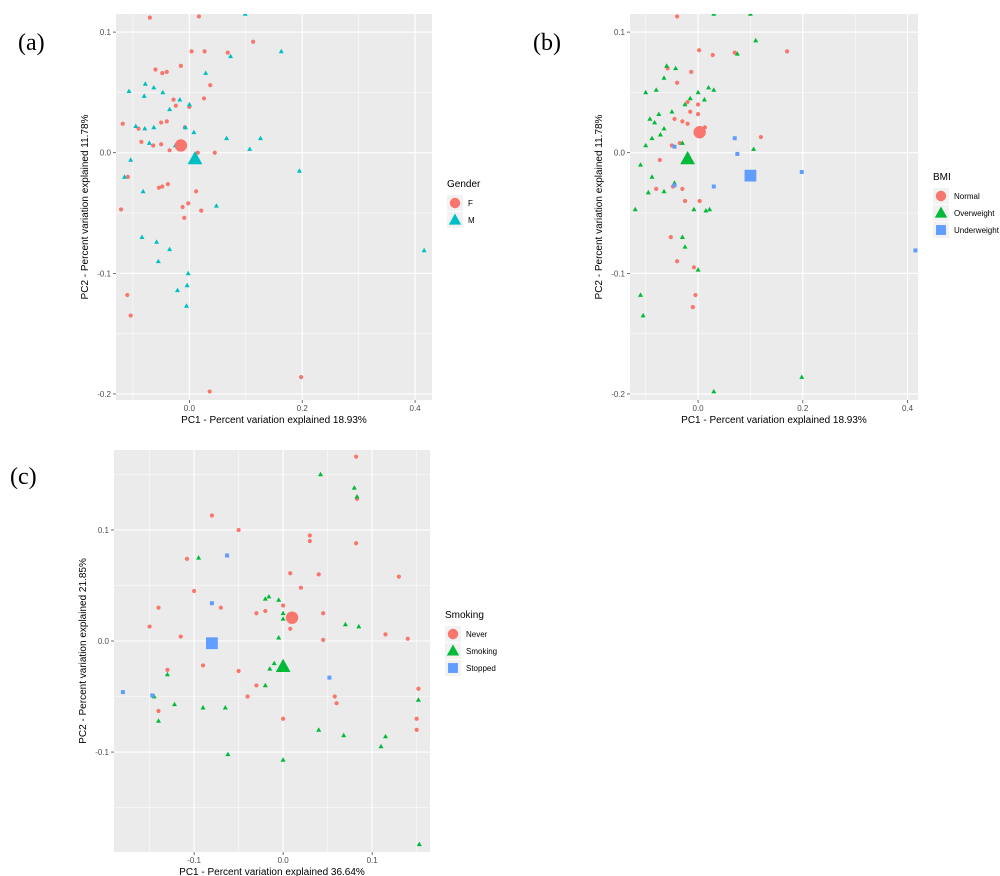  Describe the element at coordinates (464, 203) in the screenshot. I see `legend: Gender FM` at that location.